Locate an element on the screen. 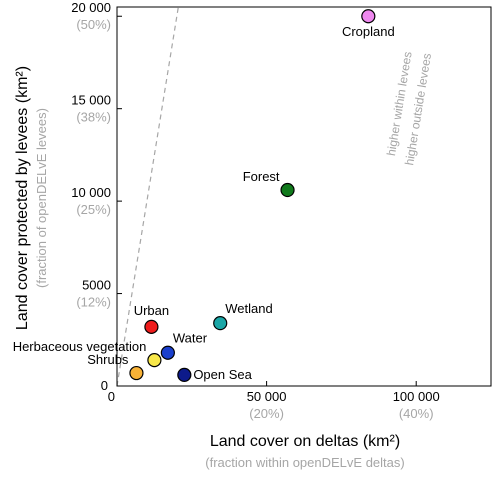 Image resolution: width=500 pixels, height=477 pixels. y-tick-label: 0 is located at coordinates (104, 385).